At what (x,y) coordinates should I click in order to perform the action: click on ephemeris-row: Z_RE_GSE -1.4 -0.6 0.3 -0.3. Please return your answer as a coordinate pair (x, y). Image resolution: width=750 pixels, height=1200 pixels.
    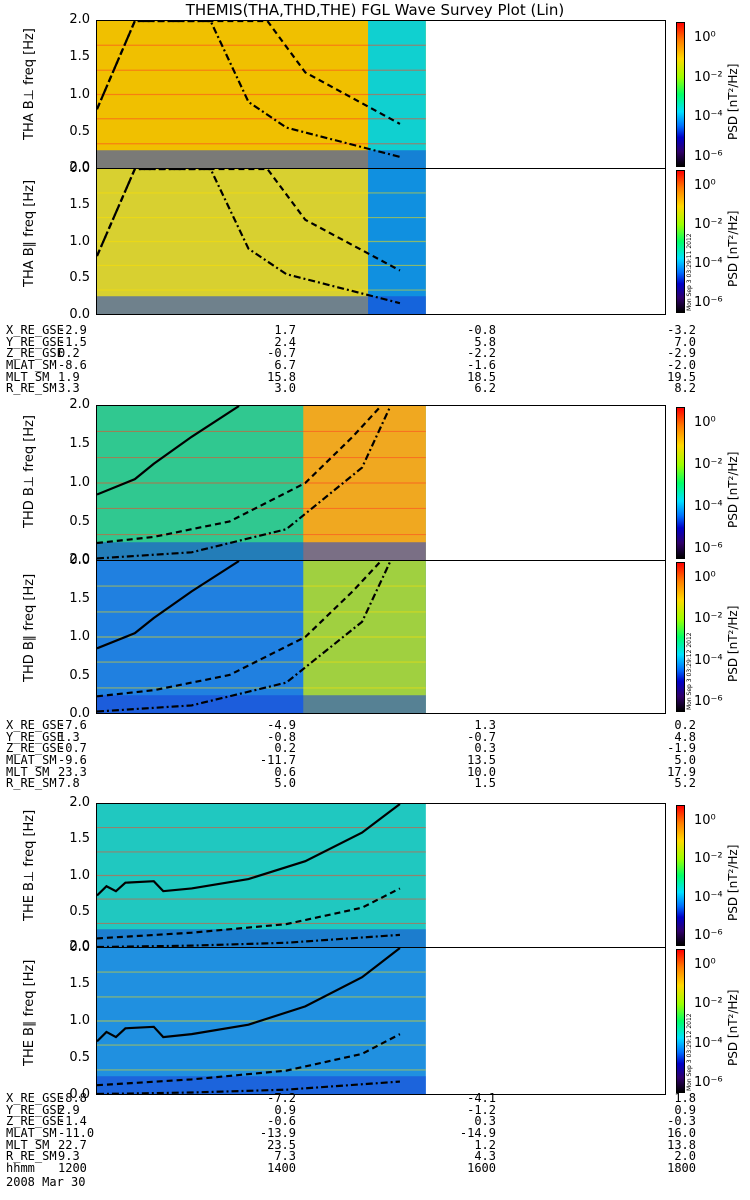
    Looking at the image, I should click on (371, 1122).